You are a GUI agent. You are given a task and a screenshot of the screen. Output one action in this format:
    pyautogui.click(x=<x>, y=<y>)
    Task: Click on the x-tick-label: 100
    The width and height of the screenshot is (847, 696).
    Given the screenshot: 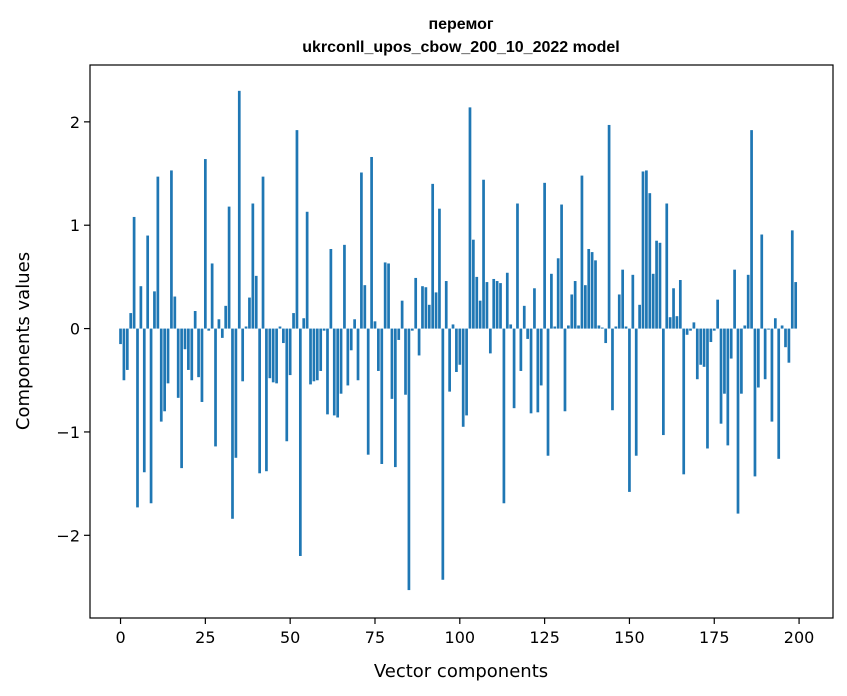 What is the action you would take?
    pyautogui.click(x=460, y=637)
    